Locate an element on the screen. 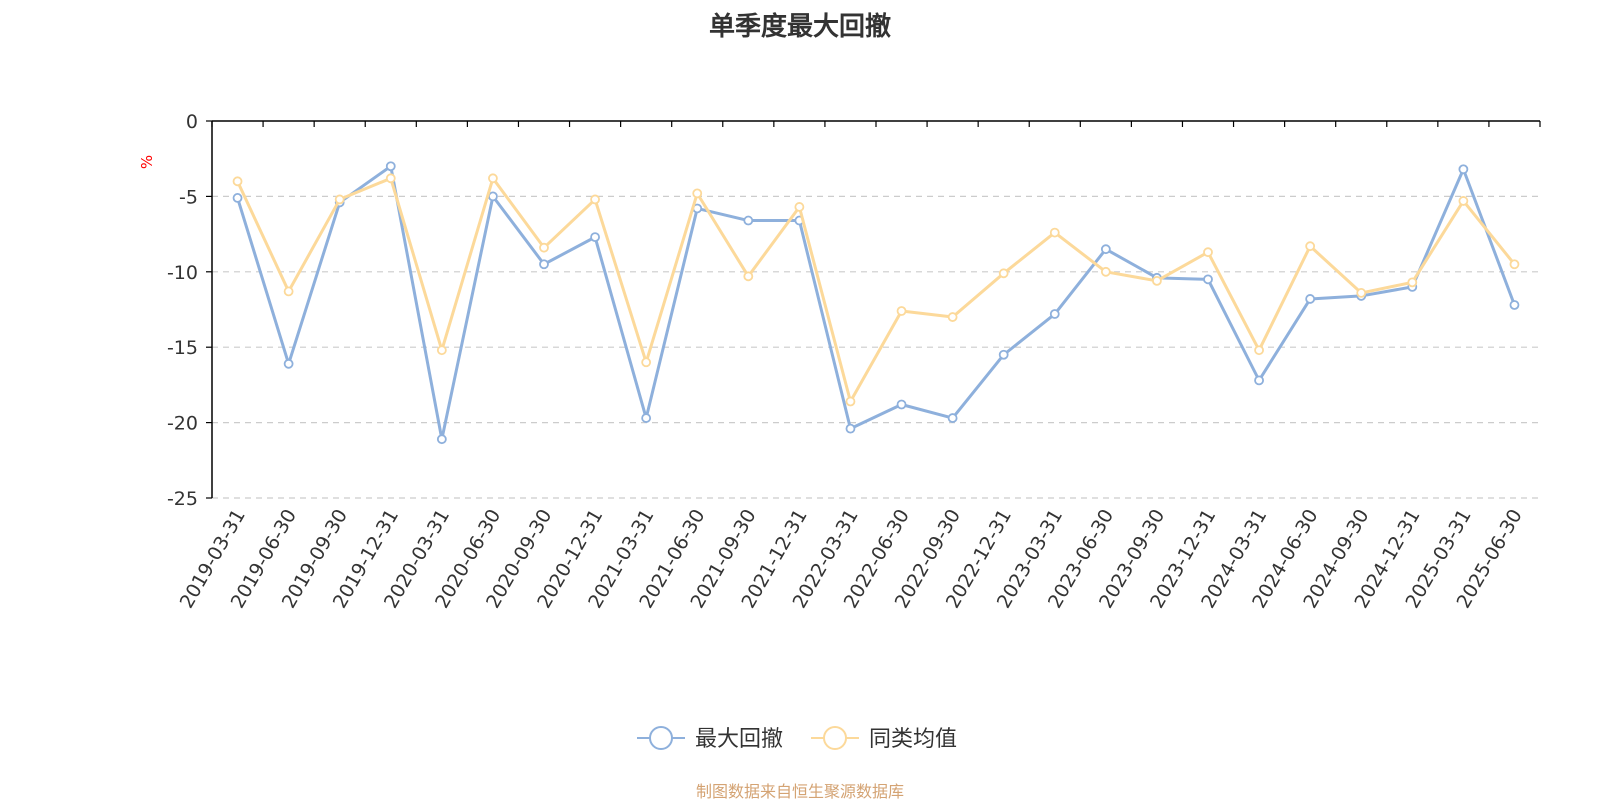  y-tick-label: 0 is located at coordinates (192, 122).